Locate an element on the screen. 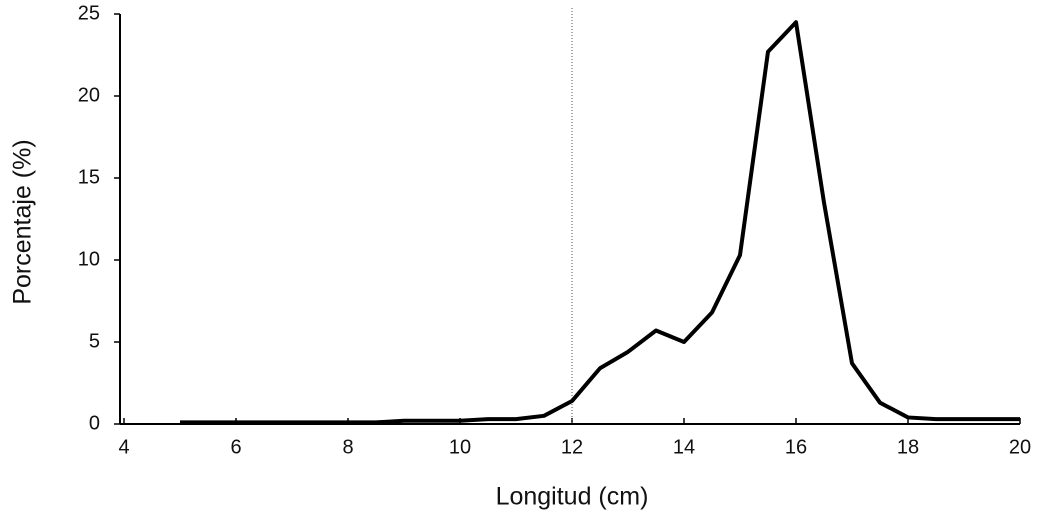  x-tick-label: 12 is located at coordinates (572, 447).